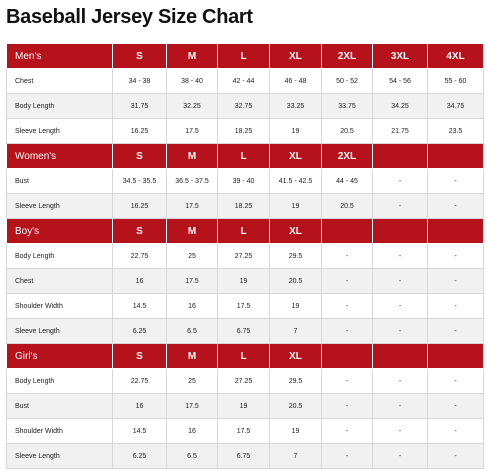 The image size is (489, 470). Describe the element at coordinates (295, 81) in the screenshot. I see `measurement-value: 46 - 48` at that location.